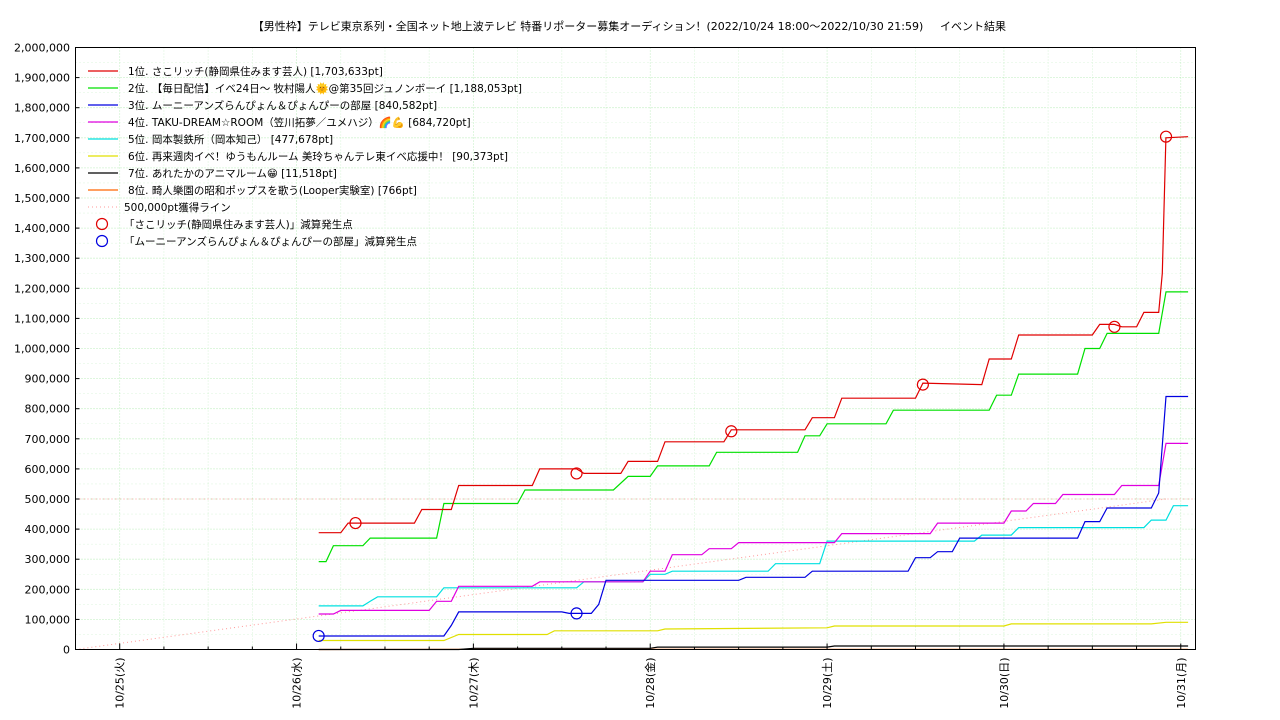  Describe the element at coordinates (238, 224) in the screenshot. I see `legend-entry: 「さこリッチ(静岡県住みます芸人)」減算発生点` at that location.